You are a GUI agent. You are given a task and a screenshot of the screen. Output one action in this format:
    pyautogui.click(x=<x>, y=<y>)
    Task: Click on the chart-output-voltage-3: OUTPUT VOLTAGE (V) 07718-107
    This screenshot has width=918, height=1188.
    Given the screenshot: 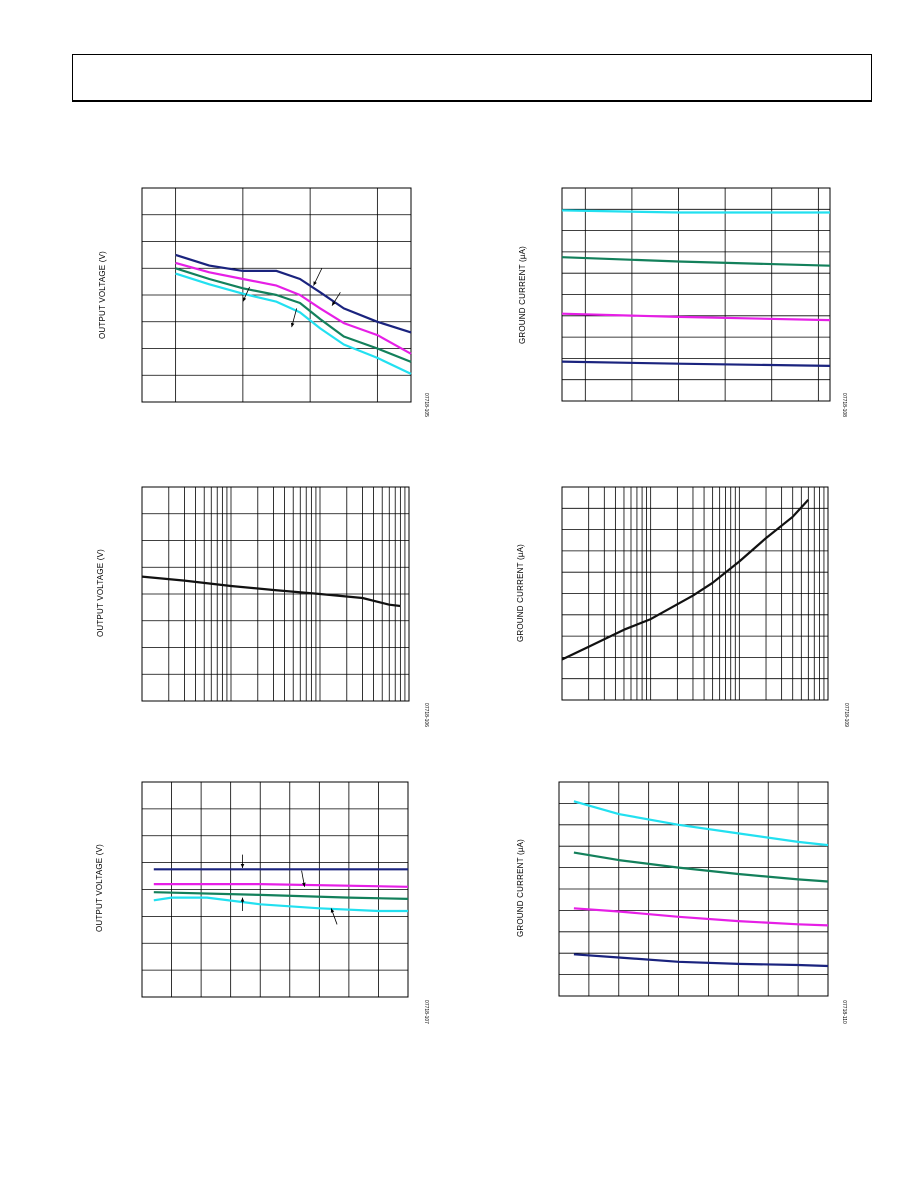 What is the action you would take?
    pyautogui.click(x=262, y=902)
    